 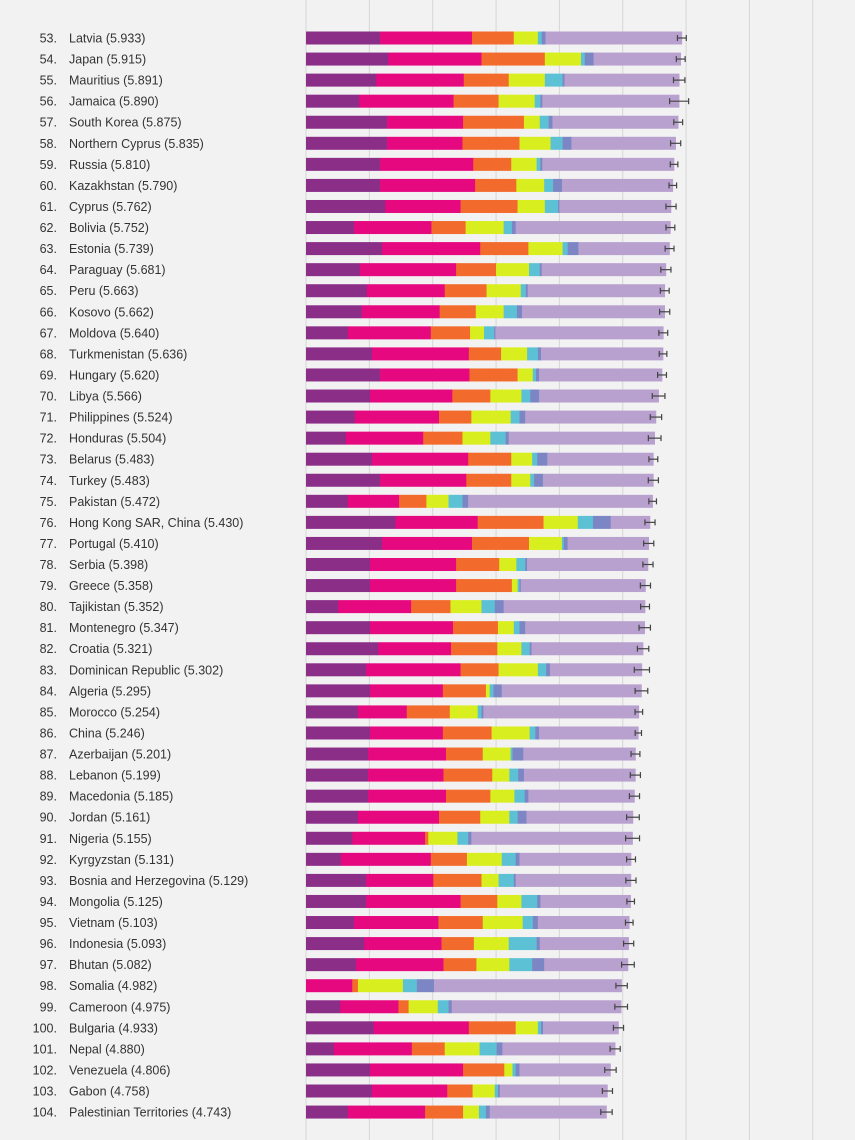 I want to click on country-label: Tajikistan (5.352), so click(x=116, y=607).